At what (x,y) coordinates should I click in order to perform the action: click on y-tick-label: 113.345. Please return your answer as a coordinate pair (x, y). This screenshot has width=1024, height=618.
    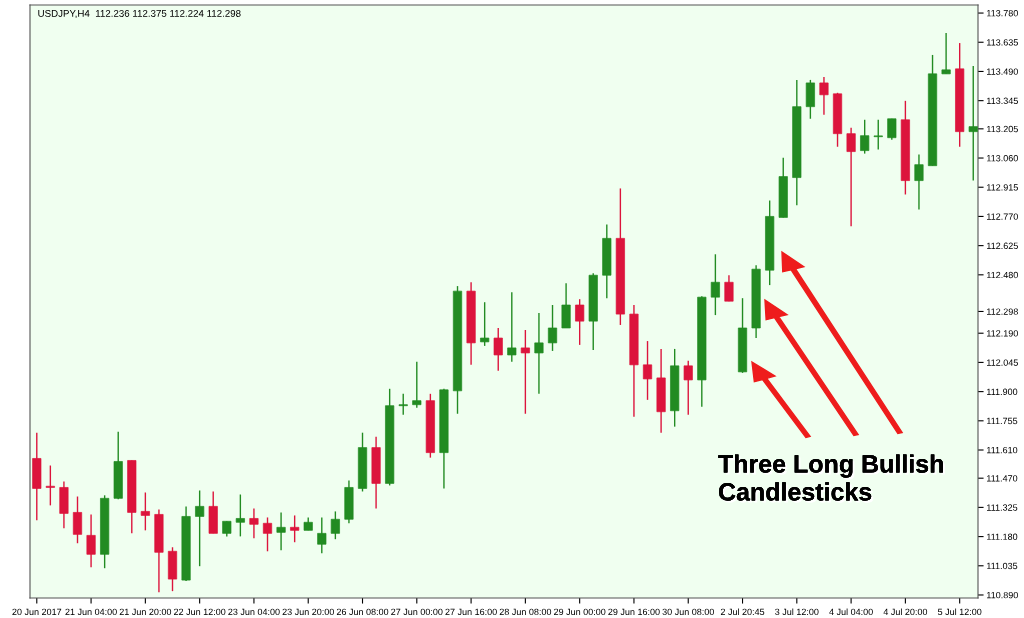
    Looking at the image, I should click on (1002, 101).